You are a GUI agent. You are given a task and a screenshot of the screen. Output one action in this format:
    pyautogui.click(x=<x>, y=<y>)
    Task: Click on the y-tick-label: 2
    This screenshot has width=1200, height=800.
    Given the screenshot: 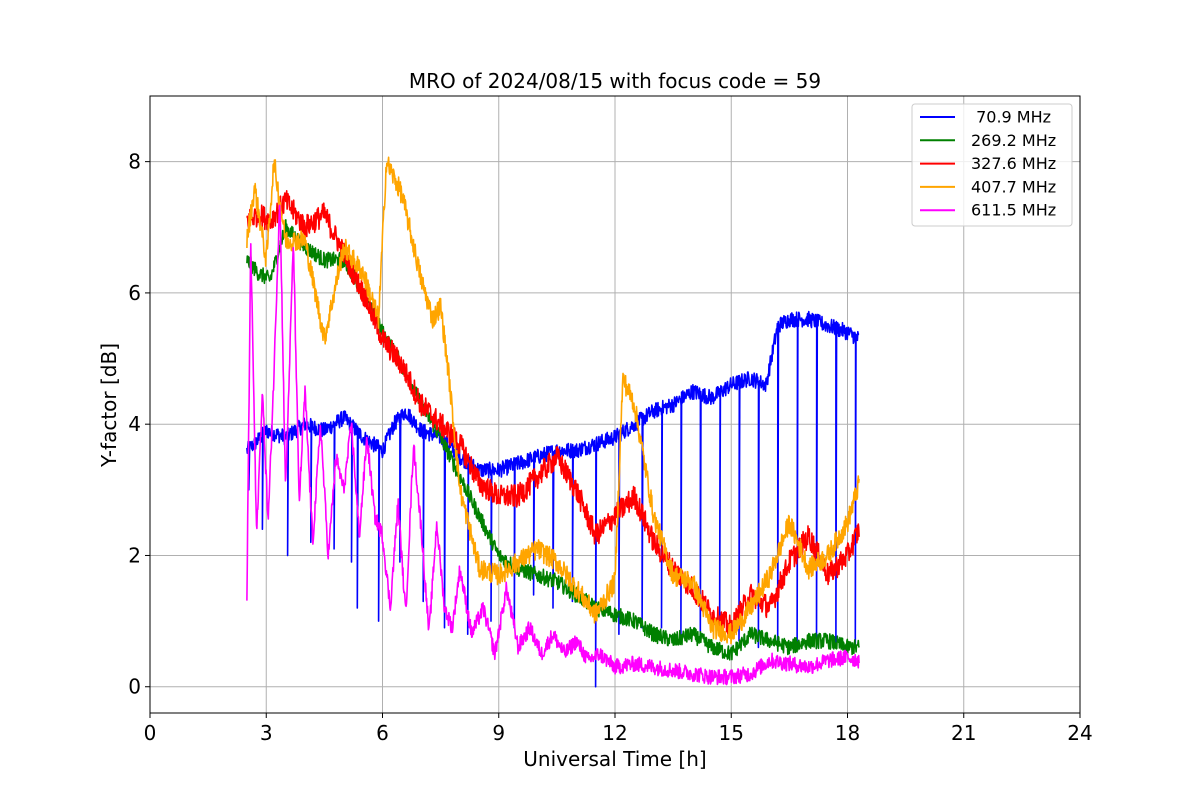 What is the action you would take?
    pyautogui.click(x=134, y=555)
    